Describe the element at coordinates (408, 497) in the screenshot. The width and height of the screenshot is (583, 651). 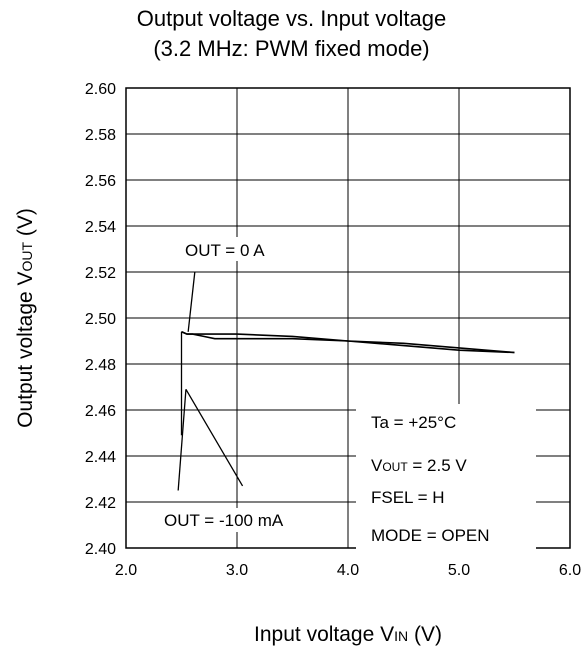
I see `annotation-fsel: FSEL = H` at that location.